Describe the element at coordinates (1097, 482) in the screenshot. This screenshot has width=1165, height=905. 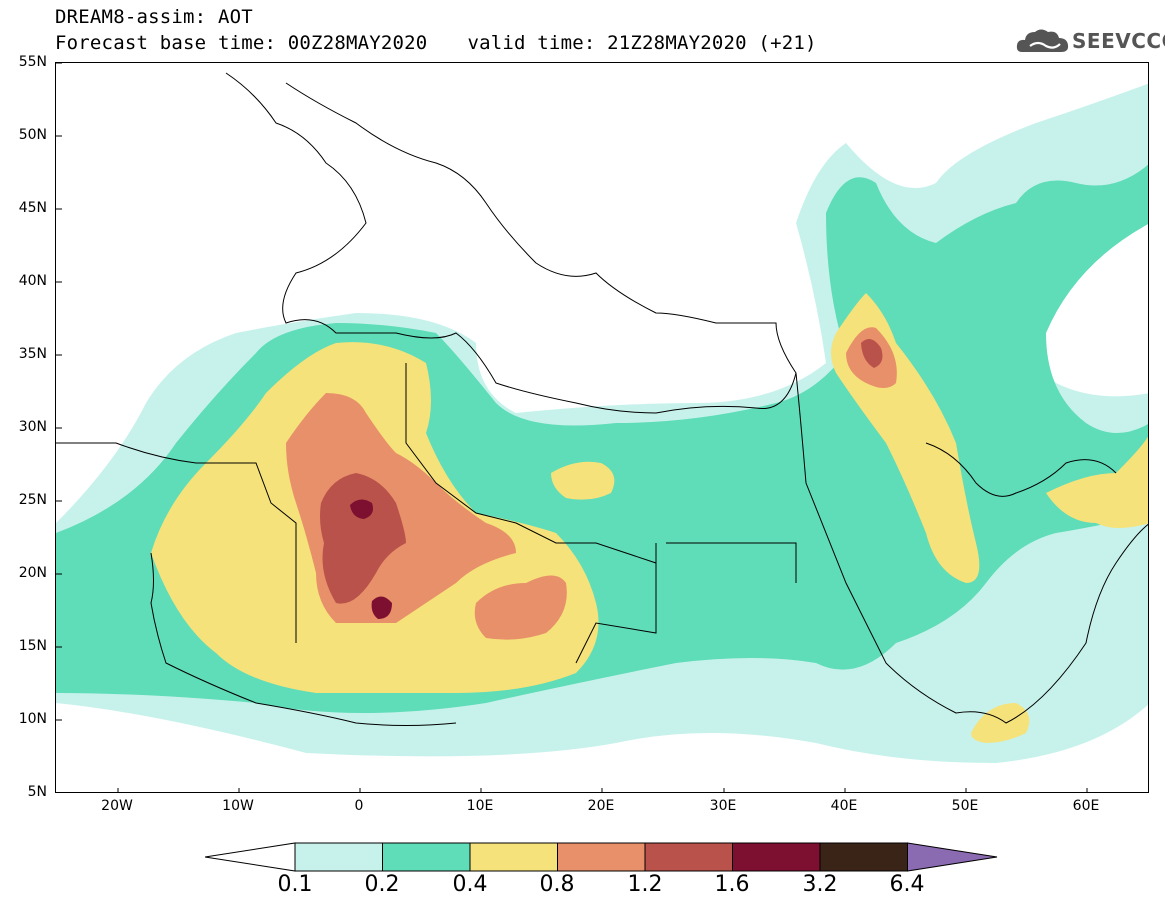
I see `aot-contour-0-4-gulf` at that location.